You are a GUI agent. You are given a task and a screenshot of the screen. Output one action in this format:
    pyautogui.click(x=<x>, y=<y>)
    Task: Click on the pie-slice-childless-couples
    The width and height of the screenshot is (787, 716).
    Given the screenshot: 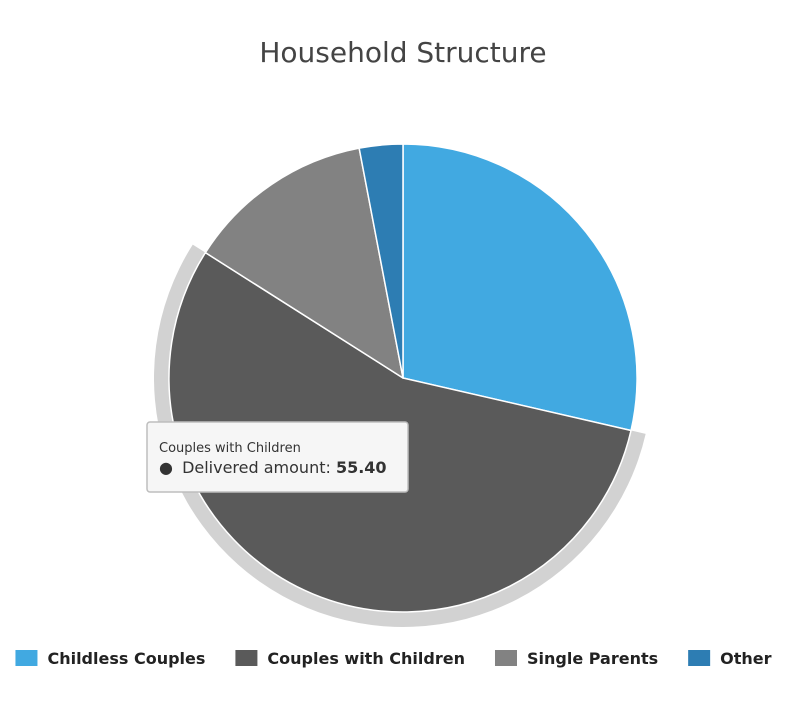 What is the action you would take?
    pyautogui.click(x=520, y=287)
    